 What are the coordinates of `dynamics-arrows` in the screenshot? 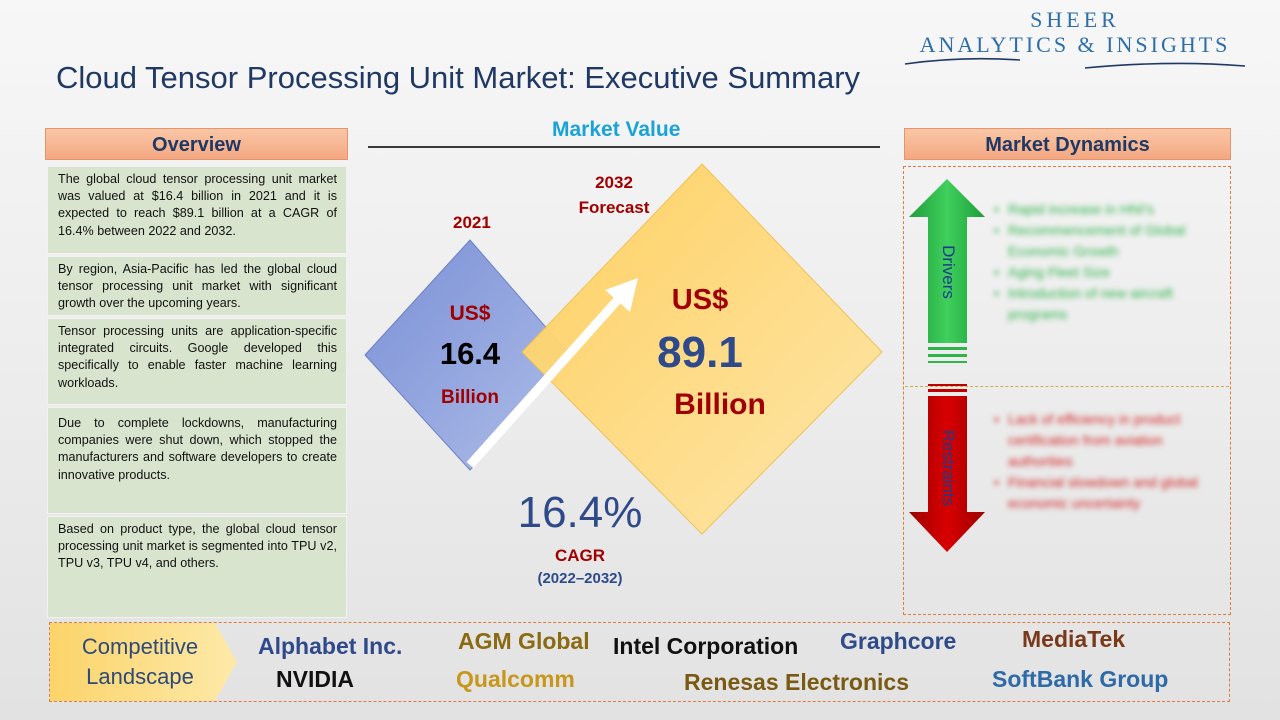 It's located at (947, 365).